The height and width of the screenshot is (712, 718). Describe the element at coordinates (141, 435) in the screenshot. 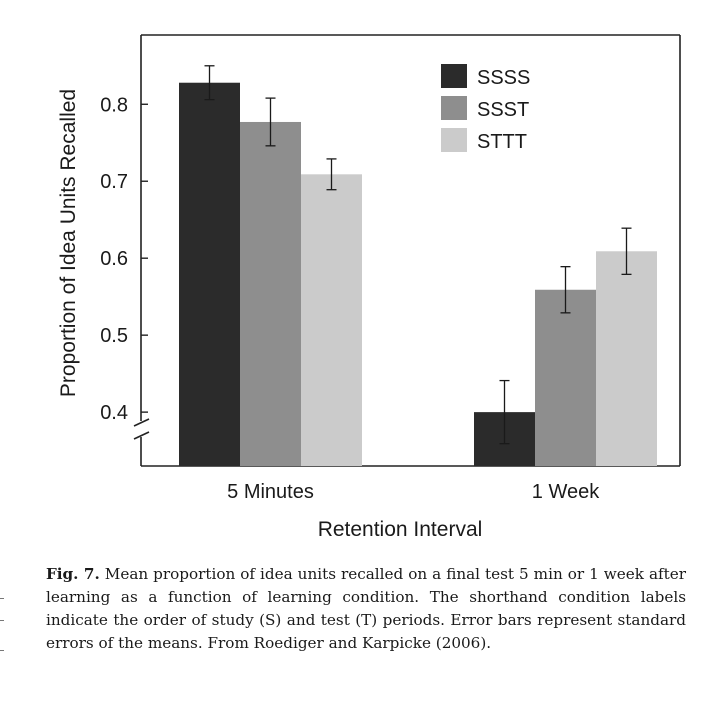

I see `axis-break-mark-lower` at that location.